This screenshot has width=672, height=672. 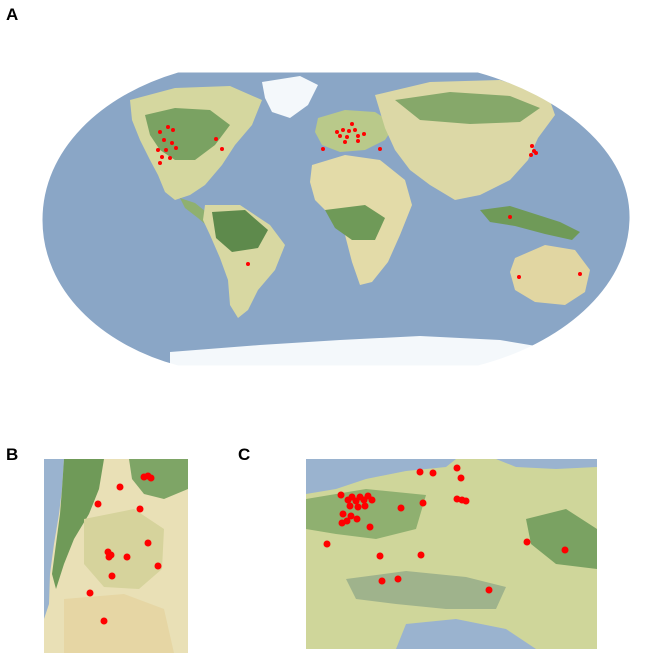 I want to click on africa-forest, so click(x=355, y=222).